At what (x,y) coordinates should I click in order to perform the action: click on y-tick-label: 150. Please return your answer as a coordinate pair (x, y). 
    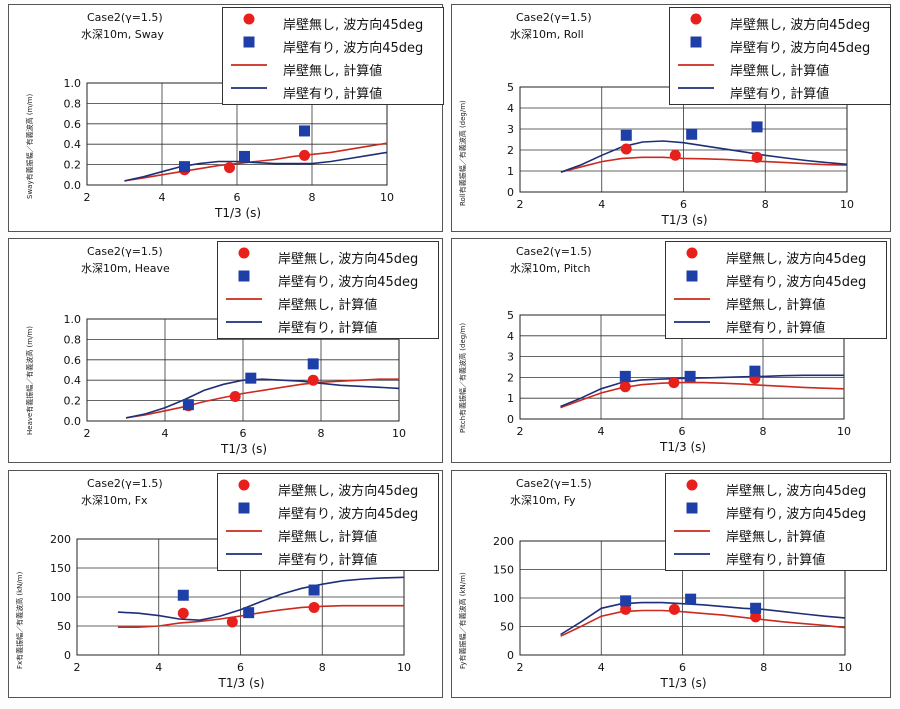
    Looking at the image, I should click on (60, 568).